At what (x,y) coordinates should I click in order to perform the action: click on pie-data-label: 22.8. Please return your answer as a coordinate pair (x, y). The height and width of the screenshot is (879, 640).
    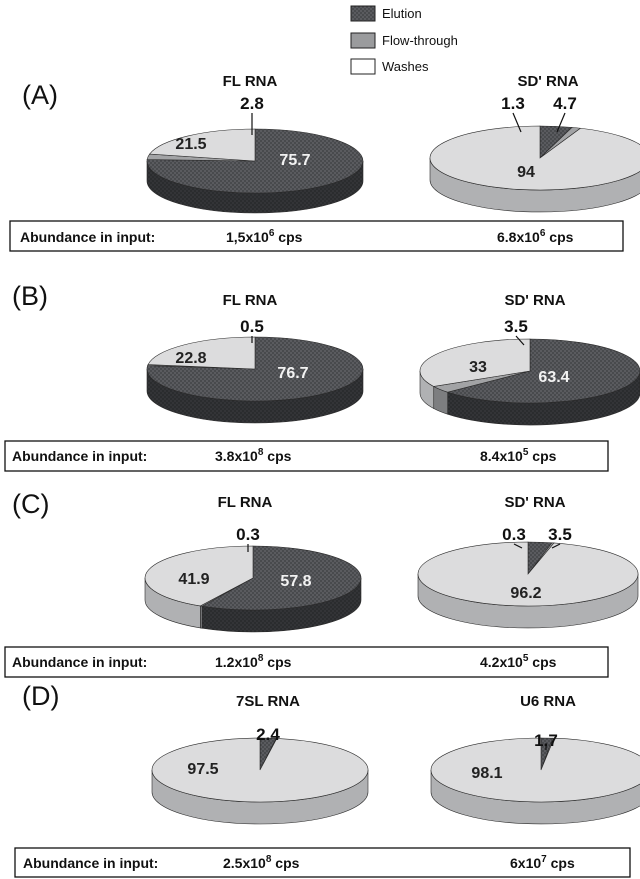
    Looking at the image, I should click on (190, 358).